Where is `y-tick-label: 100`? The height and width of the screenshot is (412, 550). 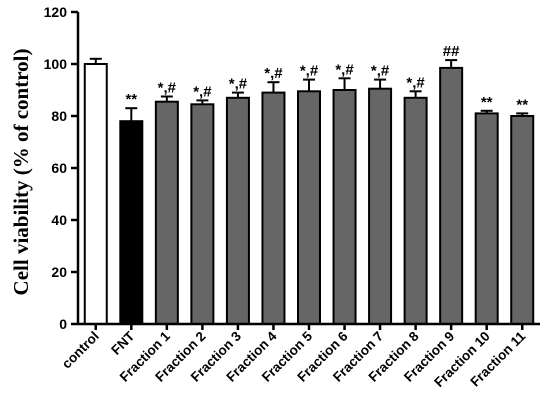
y-tick-label: 100 is located at coordinates (56, 64).